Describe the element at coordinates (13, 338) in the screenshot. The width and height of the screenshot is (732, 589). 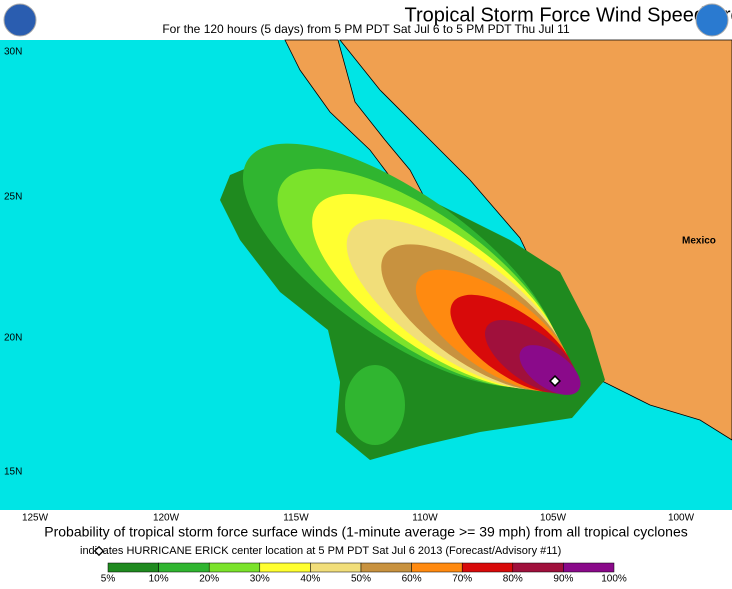
I see `lat-label: 20N` at that location.